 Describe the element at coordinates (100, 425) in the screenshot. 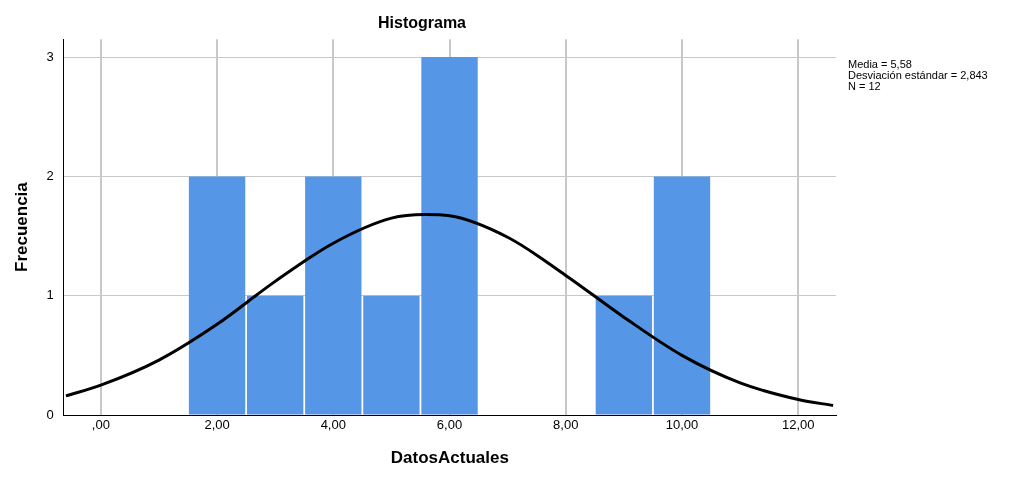

I see `x-tick-label: ,00` at that location.